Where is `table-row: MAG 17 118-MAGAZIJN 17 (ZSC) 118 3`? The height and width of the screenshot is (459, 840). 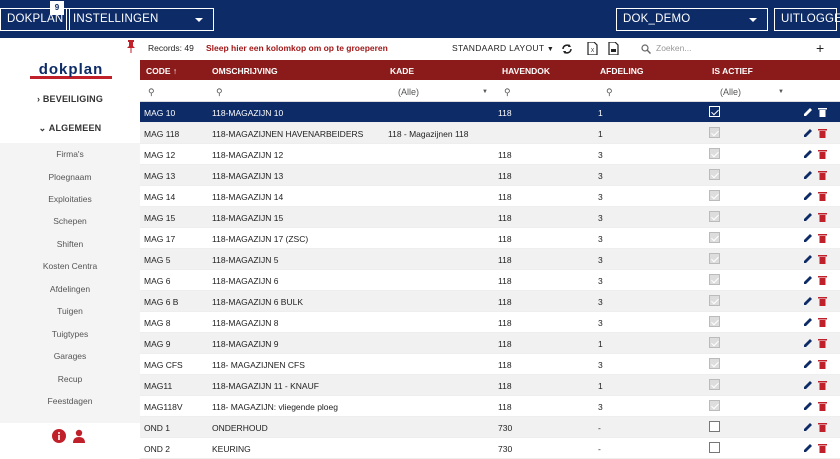
table-row: MAG 17 118-MAGAZIJN 17 (ZSC) 118 3 is located at coordinates (490, 238).